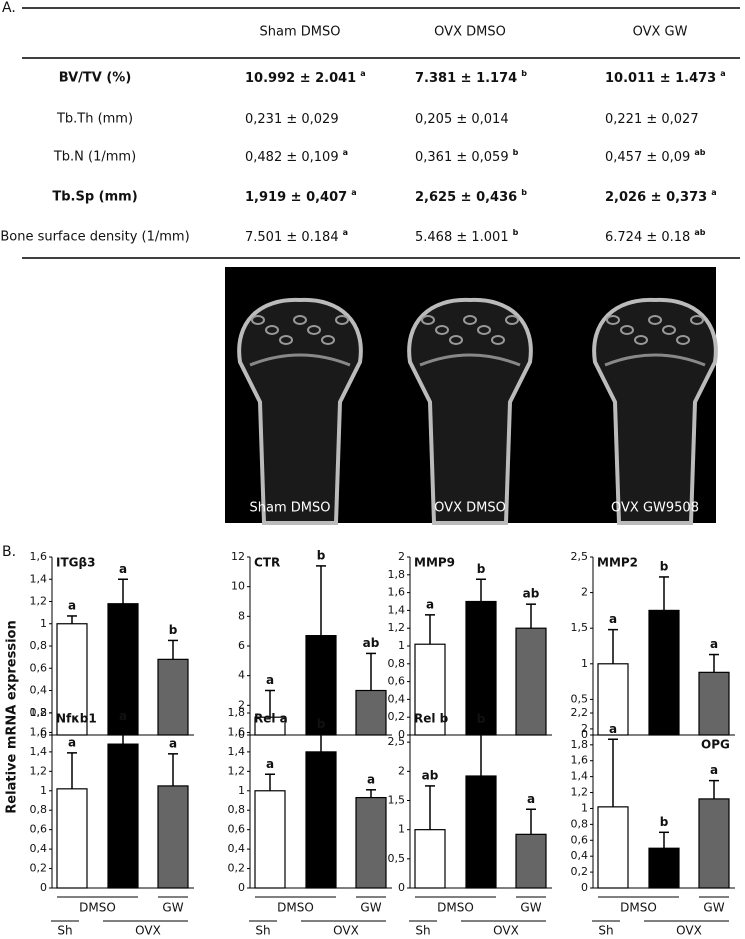  Describe the element at coordinates (292, 119) in the screenshot. I see `table-cell: 0,231 ± 0,029` at that location.